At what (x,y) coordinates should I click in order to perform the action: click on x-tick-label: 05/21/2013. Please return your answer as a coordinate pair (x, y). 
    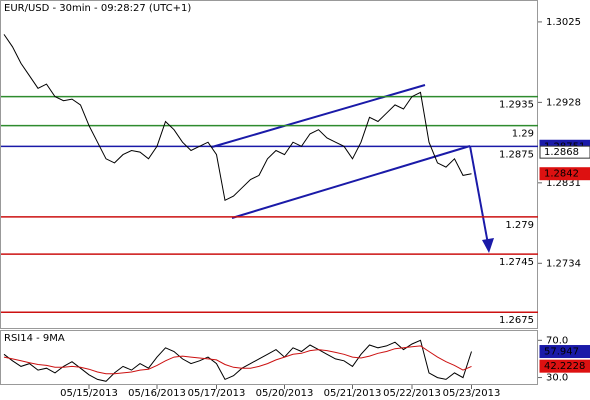
    Looking at the image, I should click on (353, 393).